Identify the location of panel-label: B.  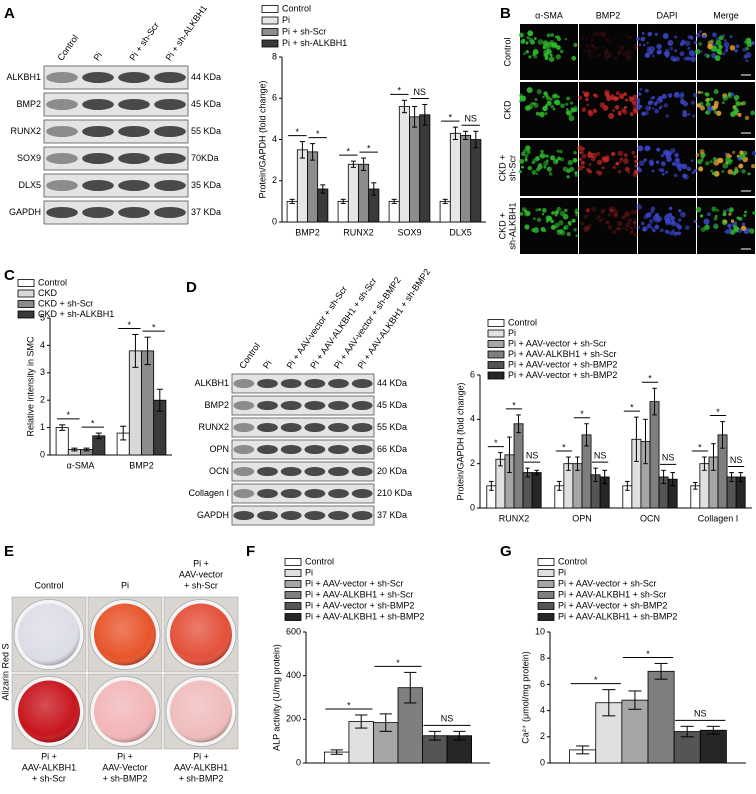
(505, 13).